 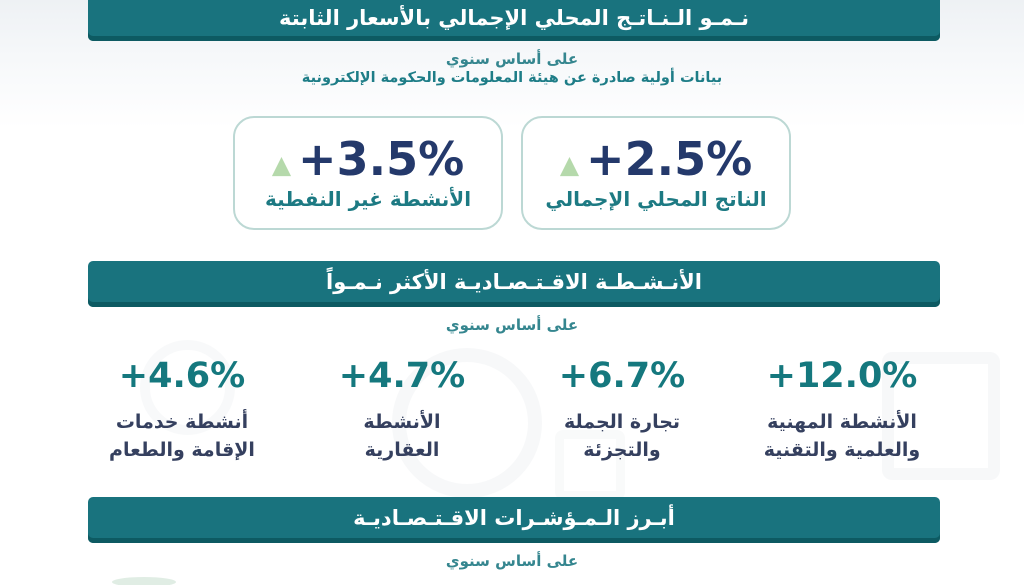 What do you see at coordinates (842, 421) in the screenshot?
I see `stat-label-line1: الأنشطة المهنية` at bounding box center [842, 421].